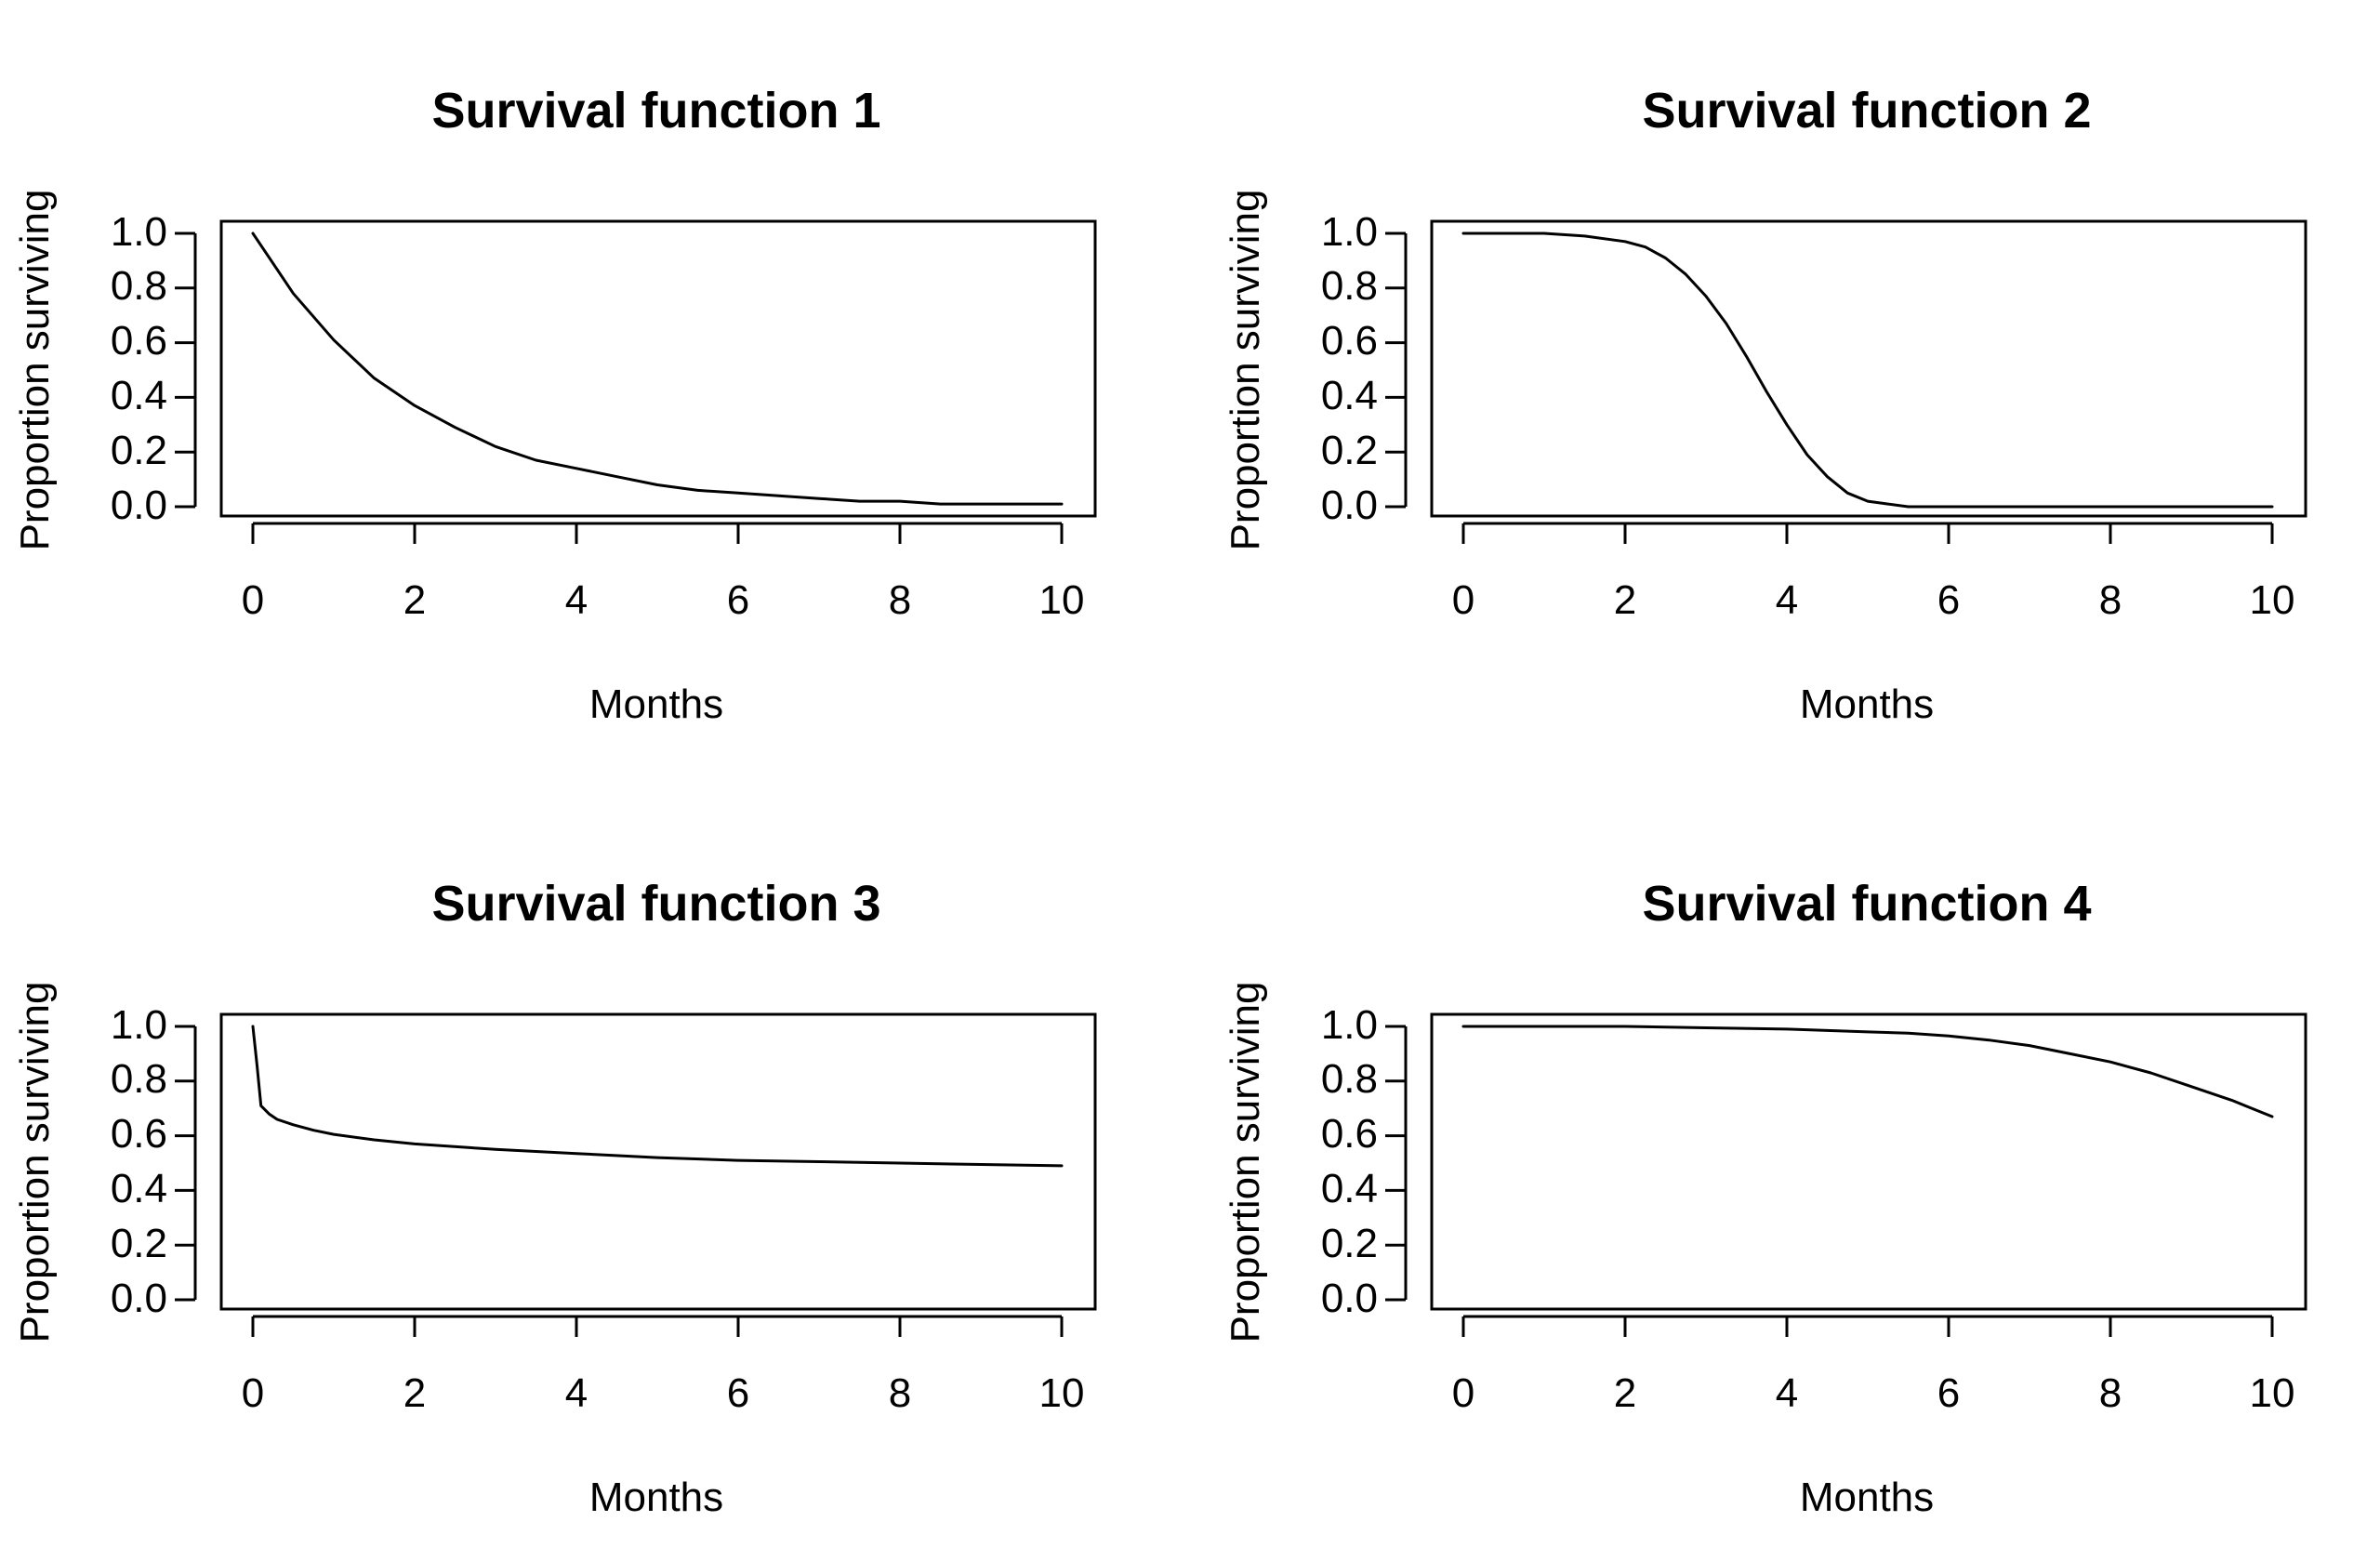 This screenshot has width=2380, height=1561. What do you see at coordinates (1866, 904) in the screenshot?
I see `chart-title: Survival function 4` at bounding box center [1866, 904].